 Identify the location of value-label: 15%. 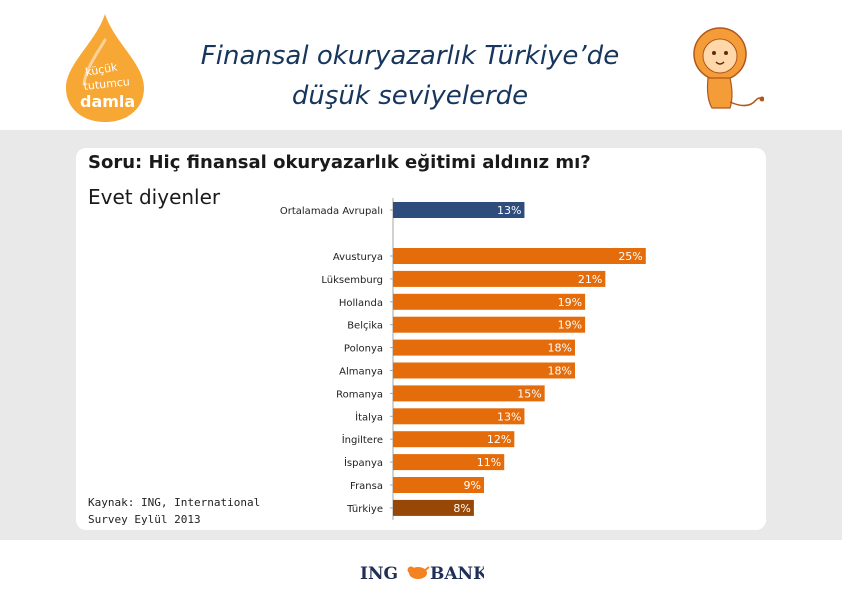
(529, 393).